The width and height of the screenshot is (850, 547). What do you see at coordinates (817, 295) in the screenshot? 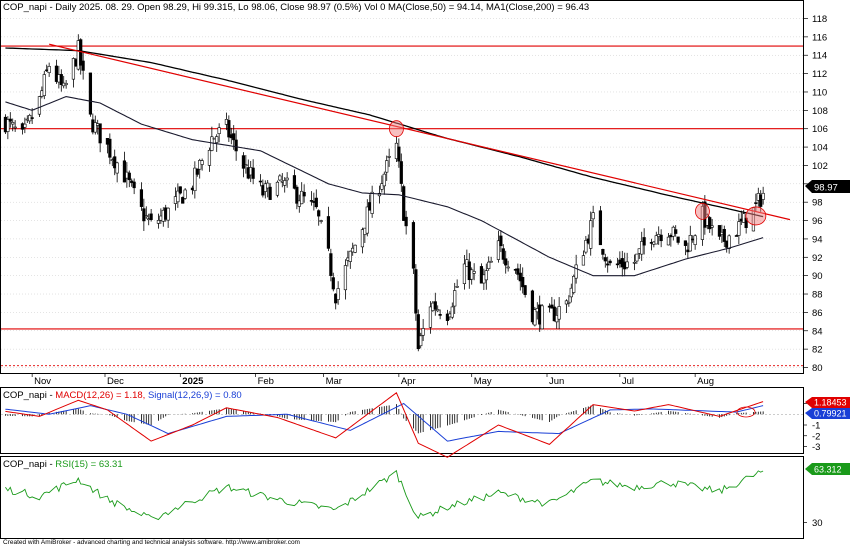
I see `price-y-tick-label: 88` at bounding box center [817, 295].